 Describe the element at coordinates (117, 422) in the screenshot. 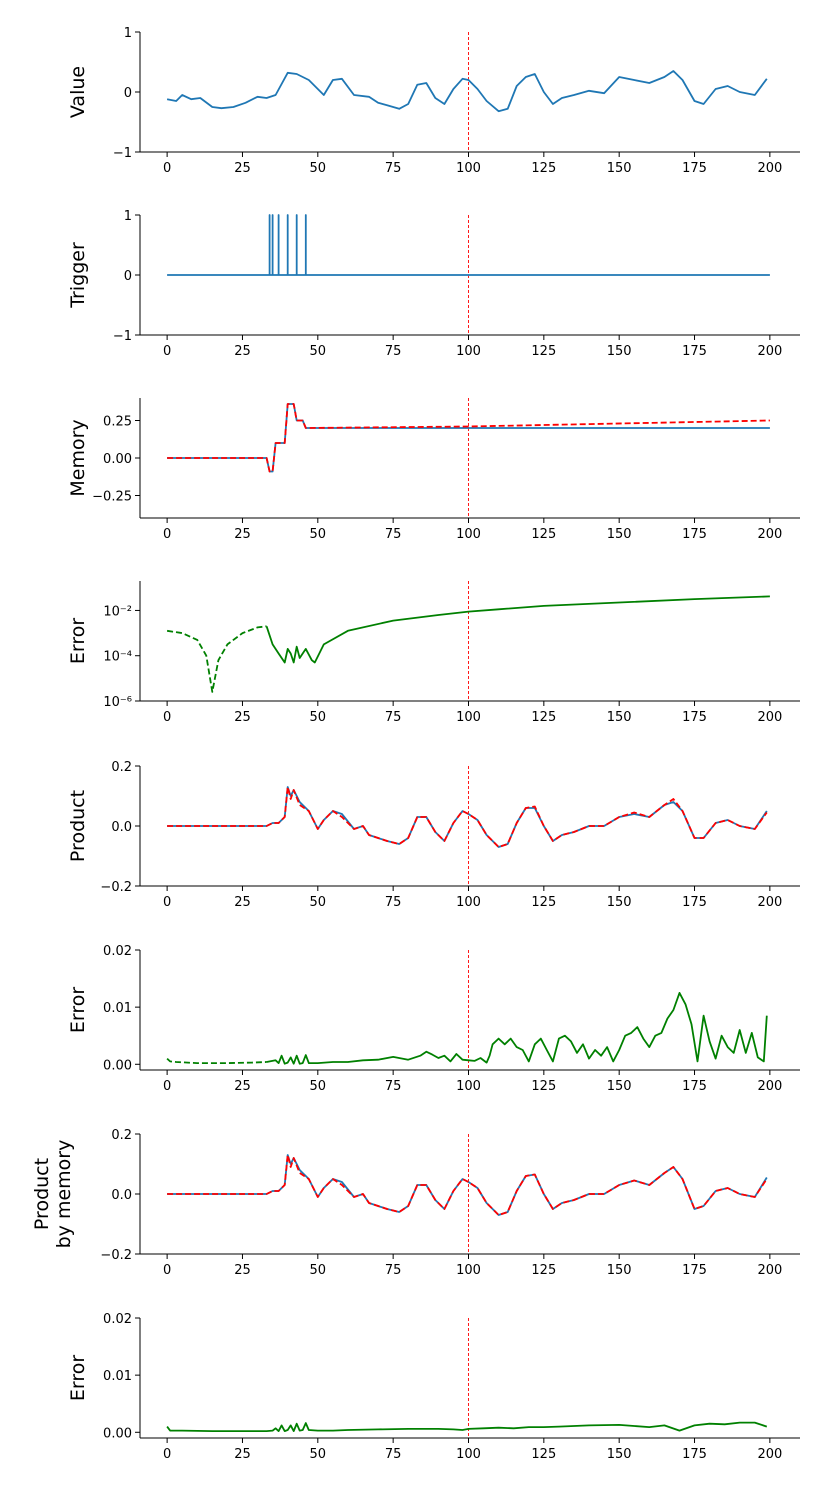

I see `y-tick-label: 0.25` at that location.